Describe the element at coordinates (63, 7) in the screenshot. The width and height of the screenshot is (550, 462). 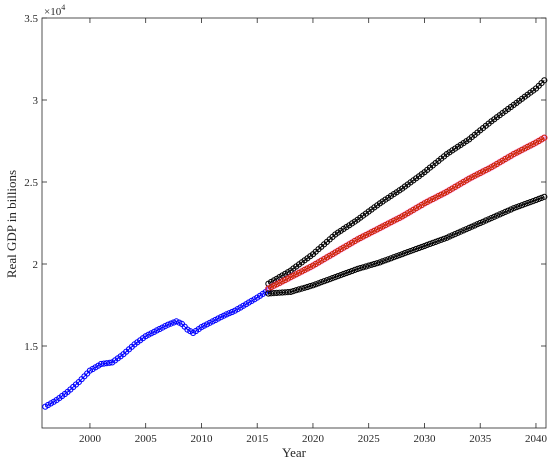
I see `y-exponent-power: 4` at that location.